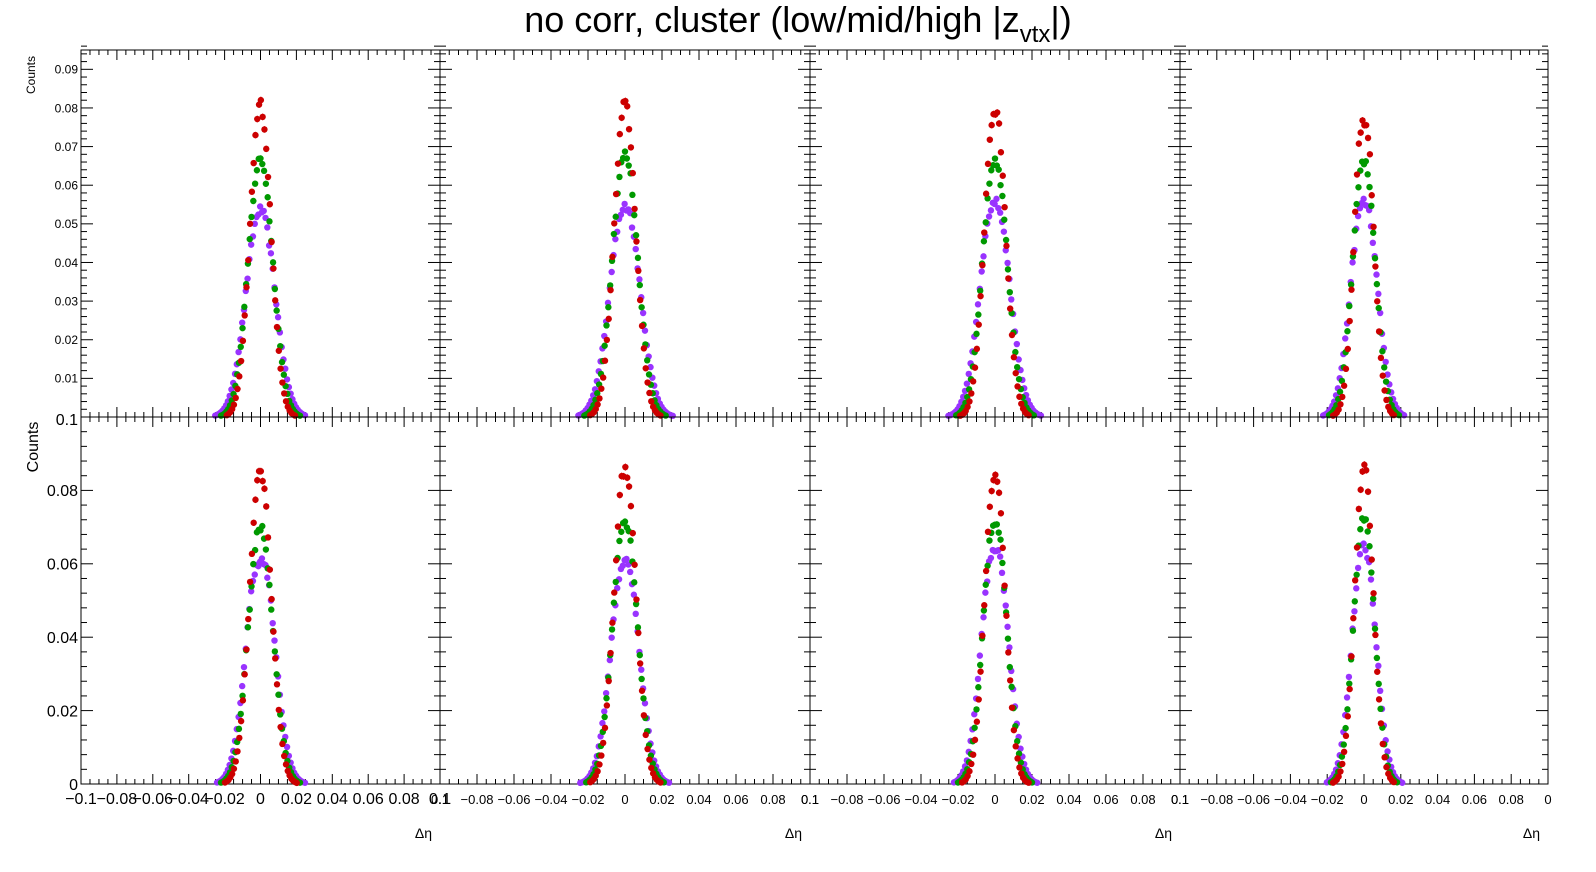 The height and width of the screenshot is (872, 1596). I want to click on x-tick-label: 0.06, so click(1105, 799).